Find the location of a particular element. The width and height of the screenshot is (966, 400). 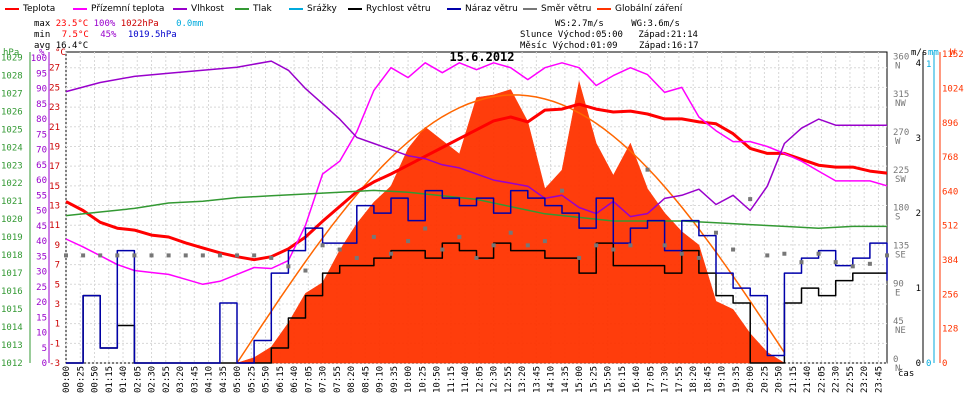

direction-label: N is located at coordinates (897, 369).